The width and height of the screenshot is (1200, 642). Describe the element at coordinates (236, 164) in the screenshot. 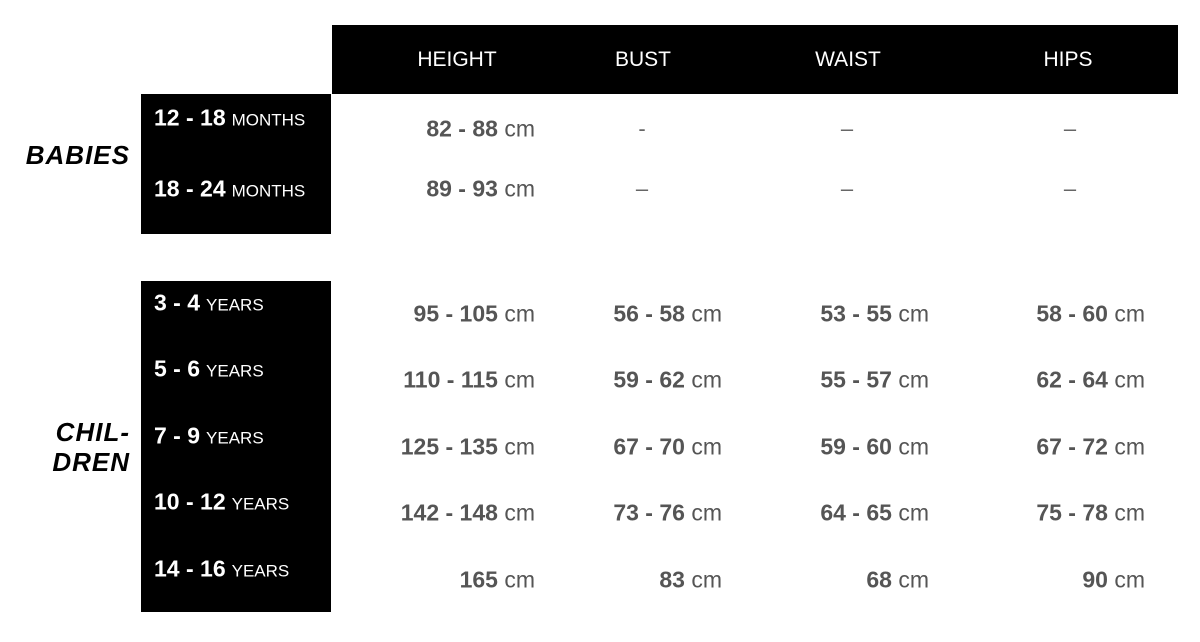

I see `babies-age-box: 12 - 18 MONTHS 18 - 24 MONTHS` at that location.